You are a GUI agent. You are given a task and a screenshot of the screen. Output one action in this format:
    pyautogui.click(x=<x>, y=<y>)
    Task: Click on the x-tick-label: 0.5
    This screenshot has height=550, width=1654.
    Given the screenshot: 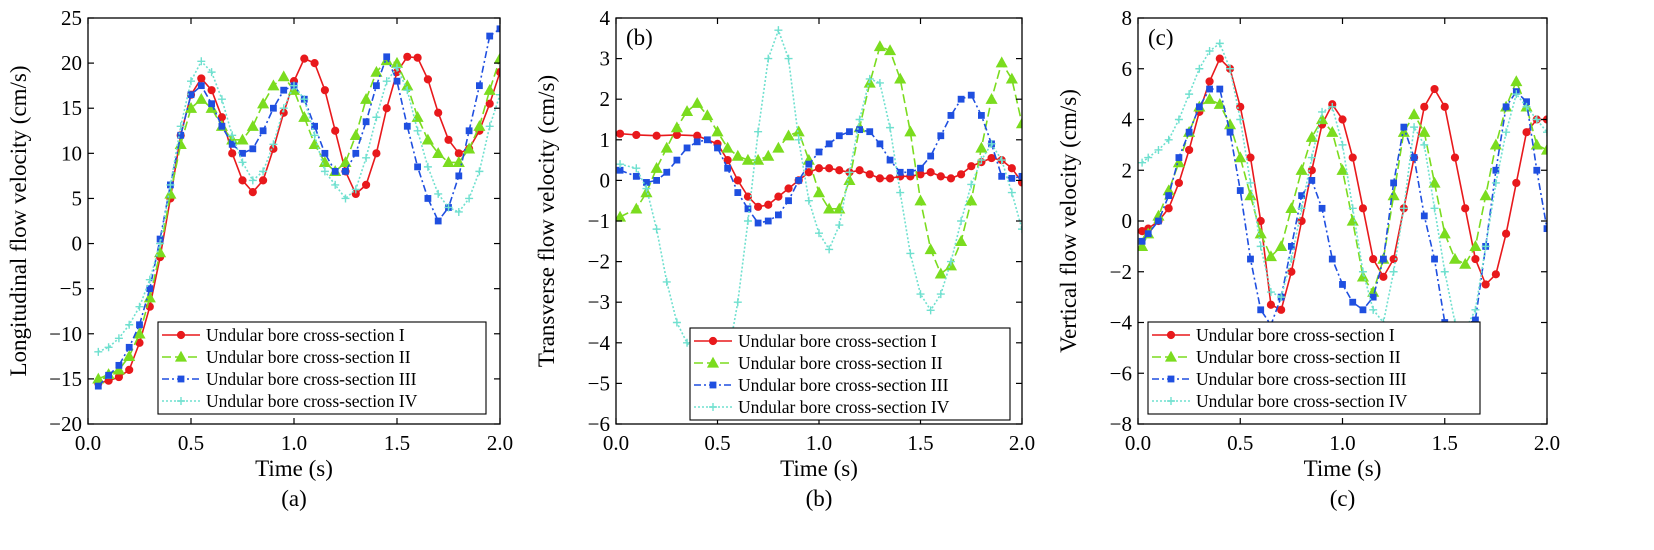 What is the action you would take?
    pyautogui.click(x=717, y=443)
    